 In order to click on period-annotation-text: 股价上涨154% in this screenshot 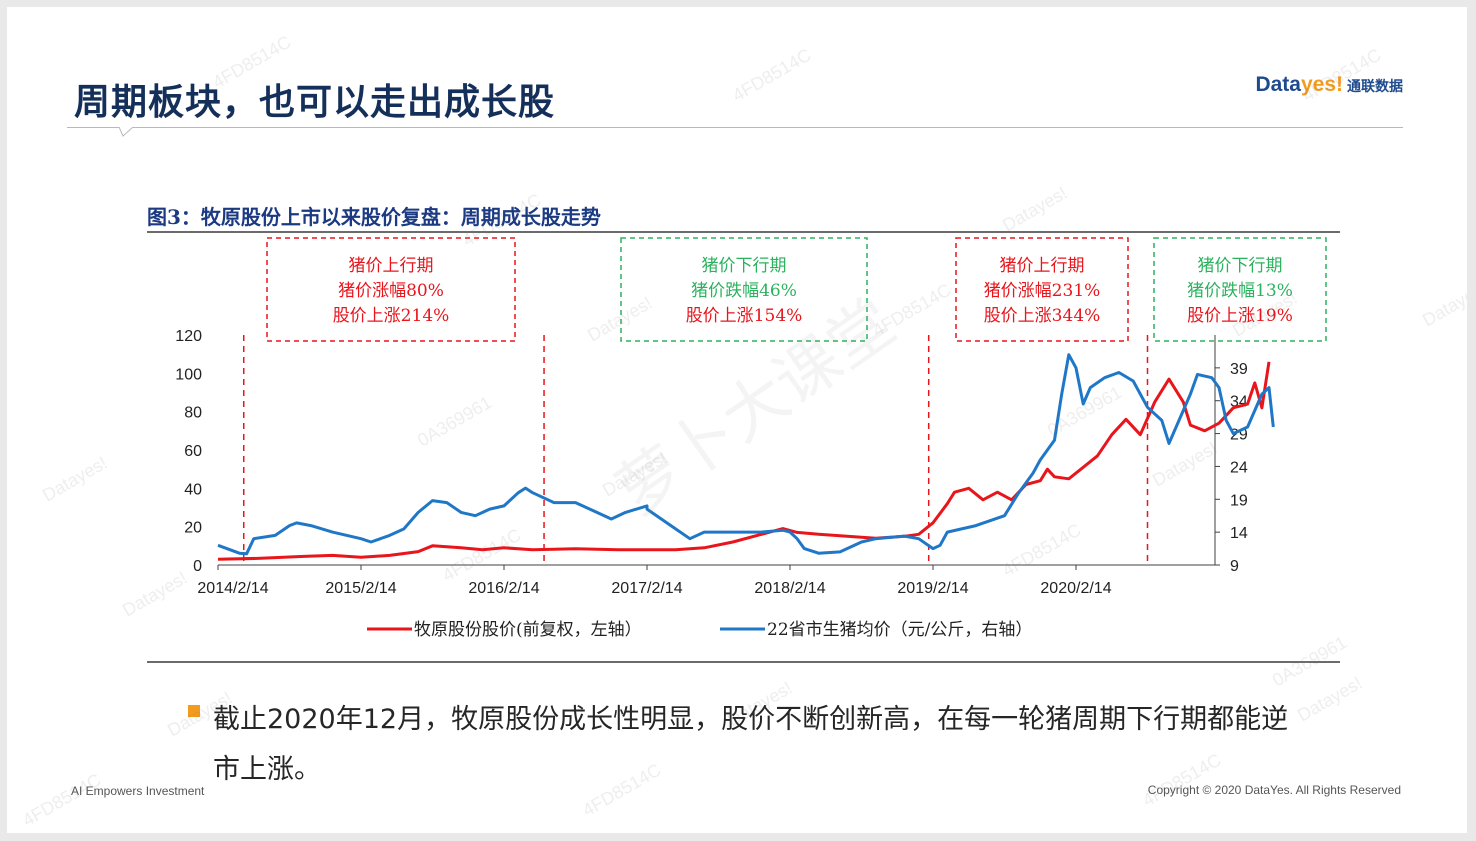, I will do `click(744, 316)`.